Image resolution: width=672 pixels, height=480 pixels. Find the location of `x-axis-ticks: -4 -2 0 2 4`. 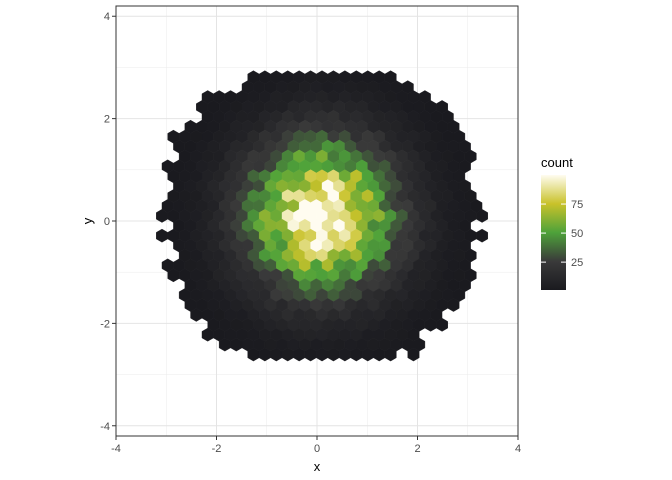

x-axis-ticks: -4 -2 0 2 4 is located at coordinates (316, 445).